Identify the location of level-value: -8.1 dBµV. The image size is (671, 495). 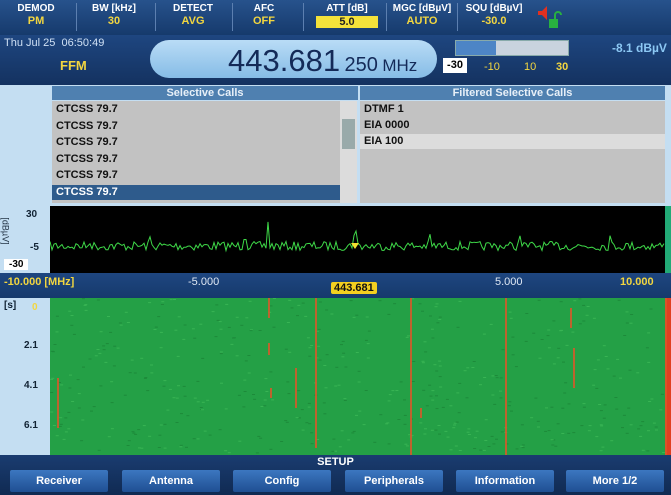
(639, 48).